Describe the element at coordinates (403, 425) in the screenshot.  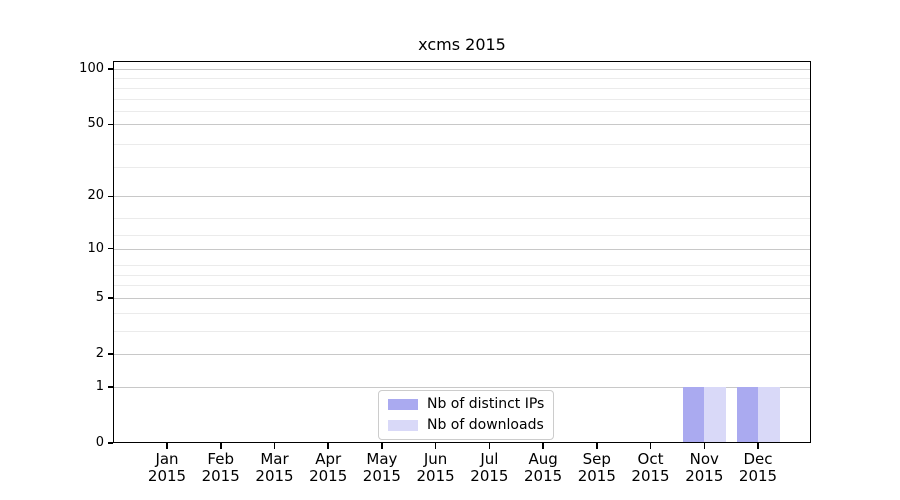
I see `legend-swatch-downloads-icon` at that location.